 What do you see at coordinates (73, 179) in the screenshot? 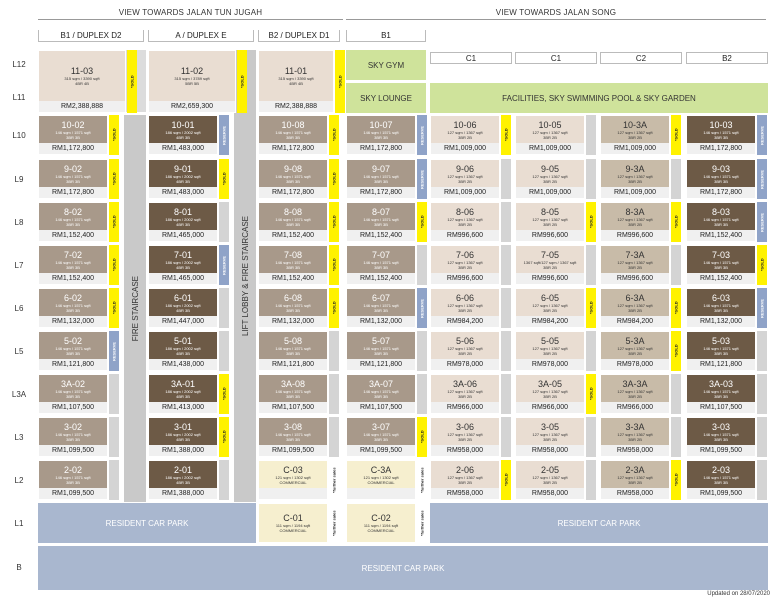
I see `unit-9-02: 9-02 146 sqm / 1571 sqft 3BR 3B RM1,172,800` at bounding box center [73, 179].